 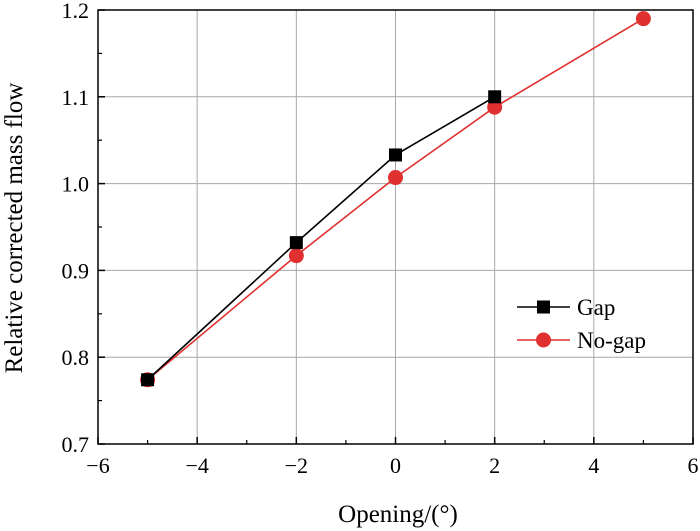 I want to click on x-tick-label: 0, so click(x=395, y=465).